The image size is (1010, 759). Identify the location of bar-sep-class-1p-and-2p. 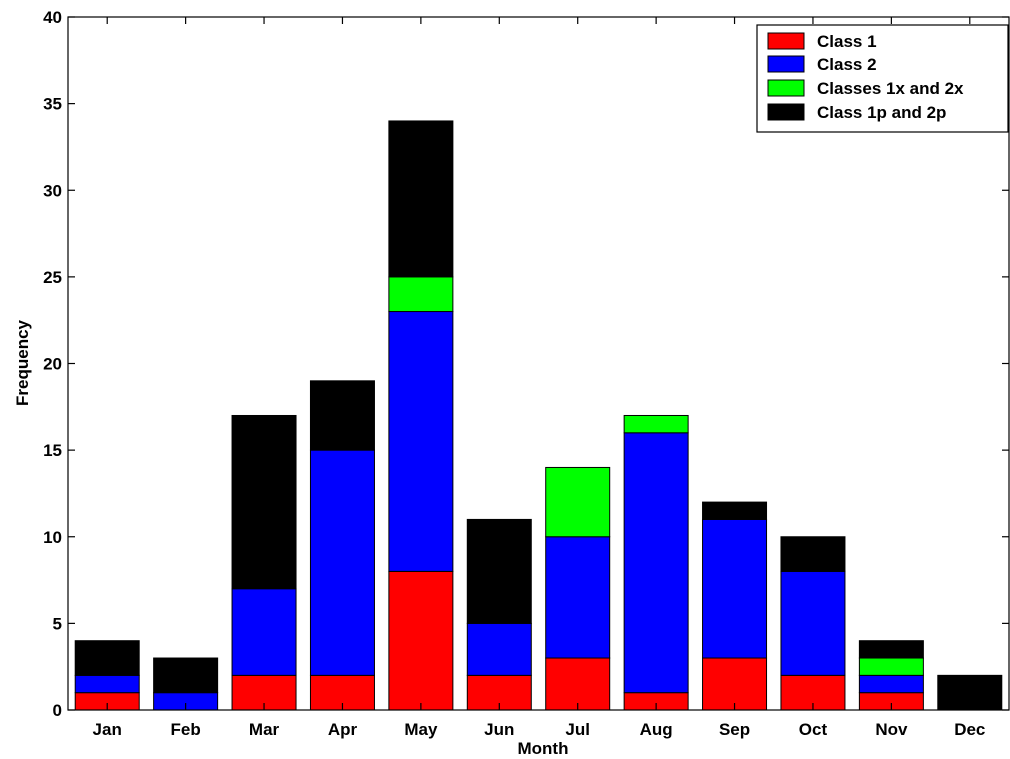
(735, 510).